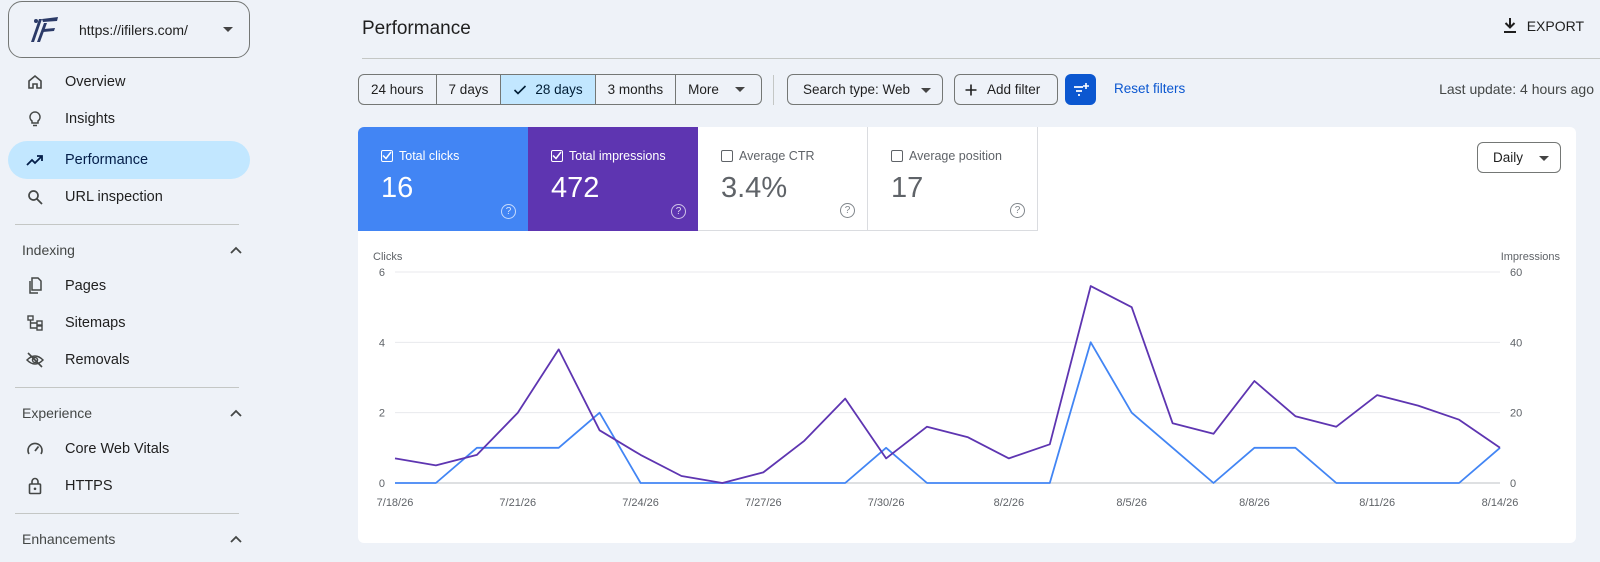 The height and width of the screenshot is (562, 1600). I want to click on download-icon, so click(1509, 25).